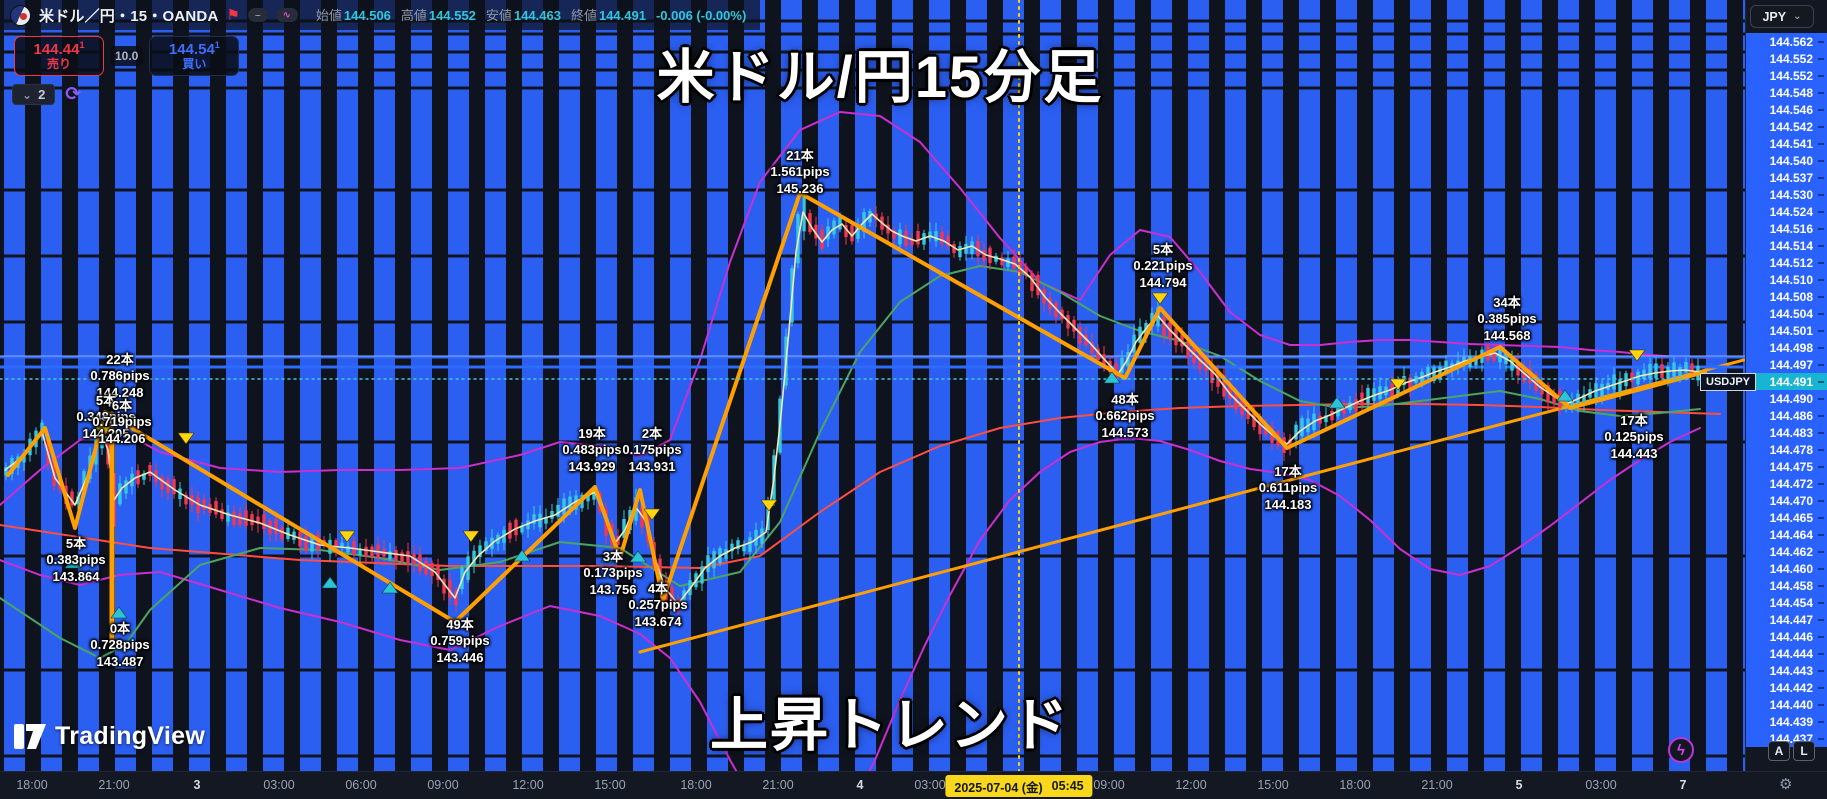  I want to click on price-axis-row: 144.472, so click(1786, 483).